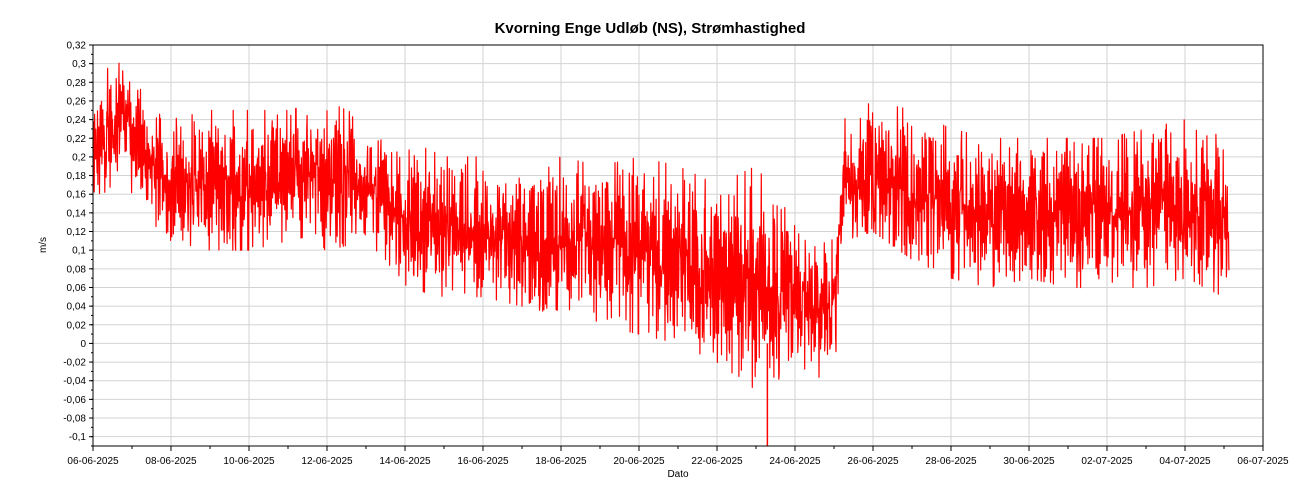 Image resolution: width=1300 pixels, height=500 pixels. What do you see at coordinates (249, 461) in the screenshot?
I see `x-tick-label: 10-06-2025` at bounding box center [249, 461].